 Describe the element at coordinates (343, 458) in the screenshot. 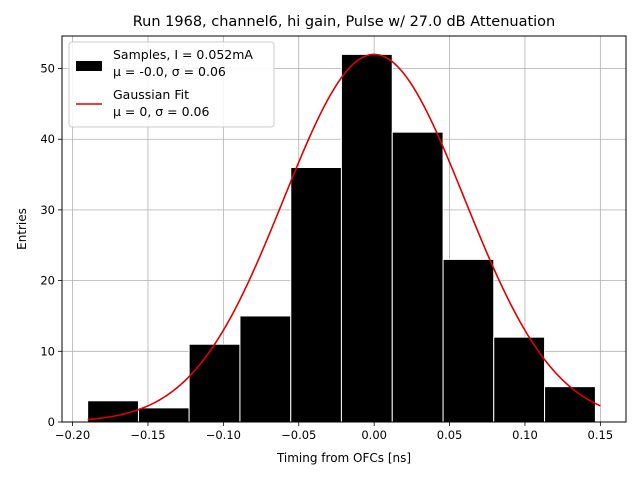

I see `x-axis-label: Timing from OFCs [ns]` at that location.